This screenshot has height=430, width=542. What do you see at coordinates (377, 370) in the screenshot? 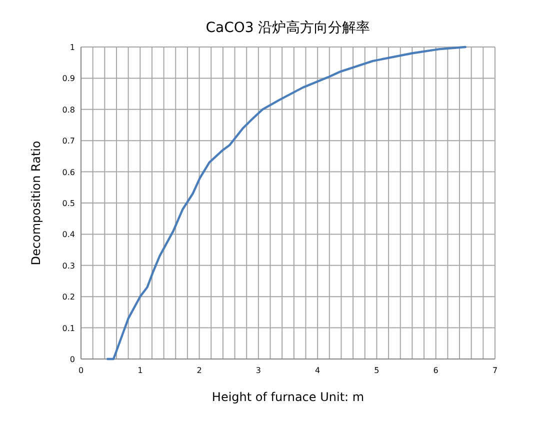
I see `x-tick-label: 5` at bounding box center [377, 370].